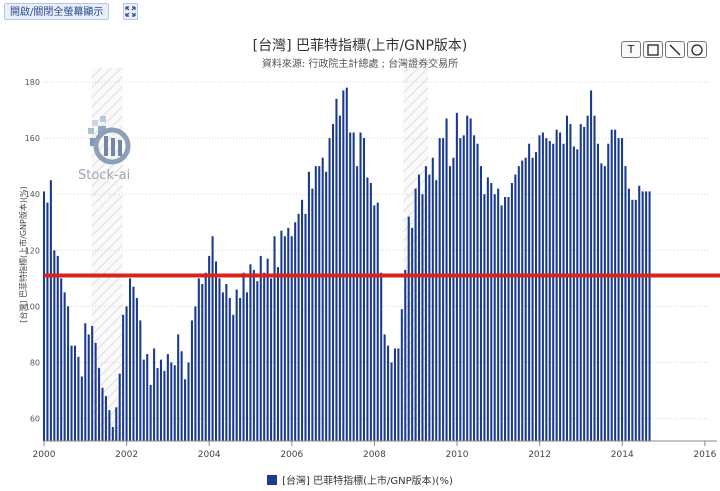  What do you see at coordinates (32, 250) in the screenshot?
I see `y-tick-label: 120` at bounding box center [32, 250].